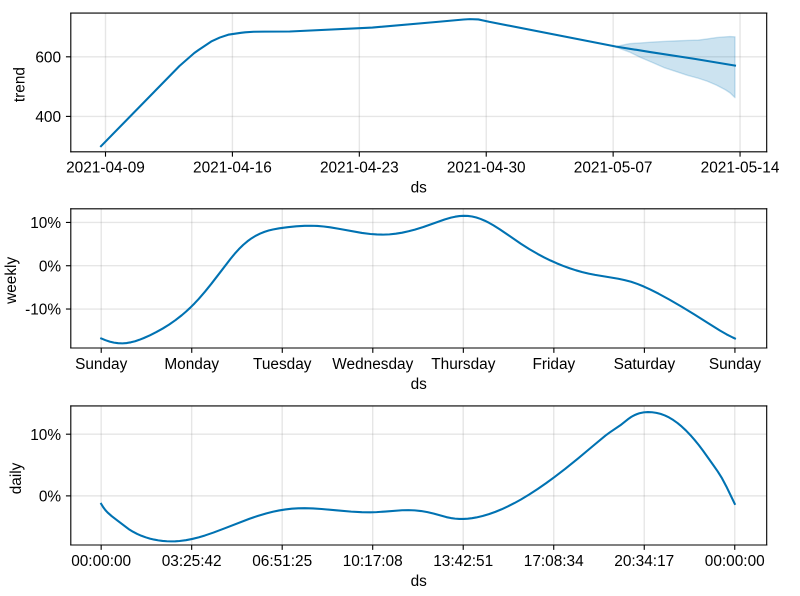  Describe the element at coordinates (613, 168) in the screenshot. I see `svg-text: 2021-05-07` at that location.